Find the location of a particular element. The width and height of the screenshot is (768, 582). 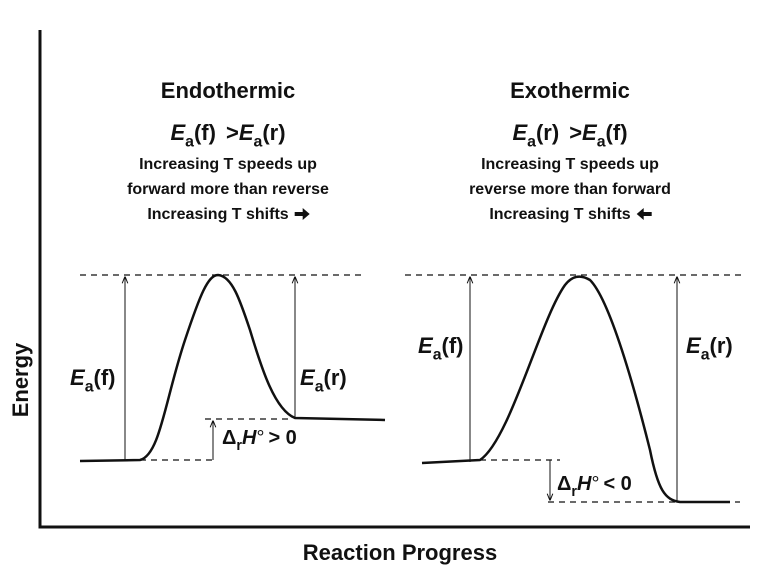

enthalpy-label: ΔrH° < 0 is located at coordinates (594, 486).